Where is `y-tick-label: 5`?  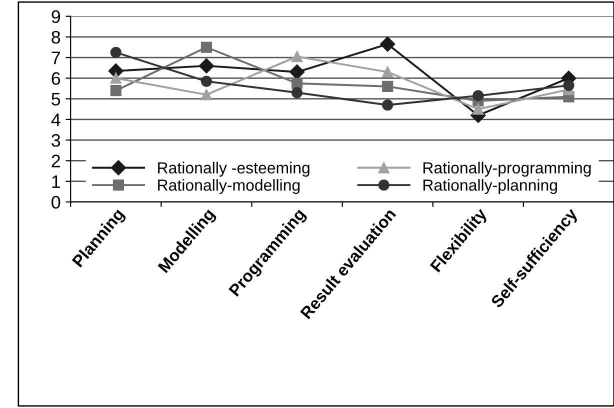 y-tick-label: 5 is located at coordinates (56, 99).